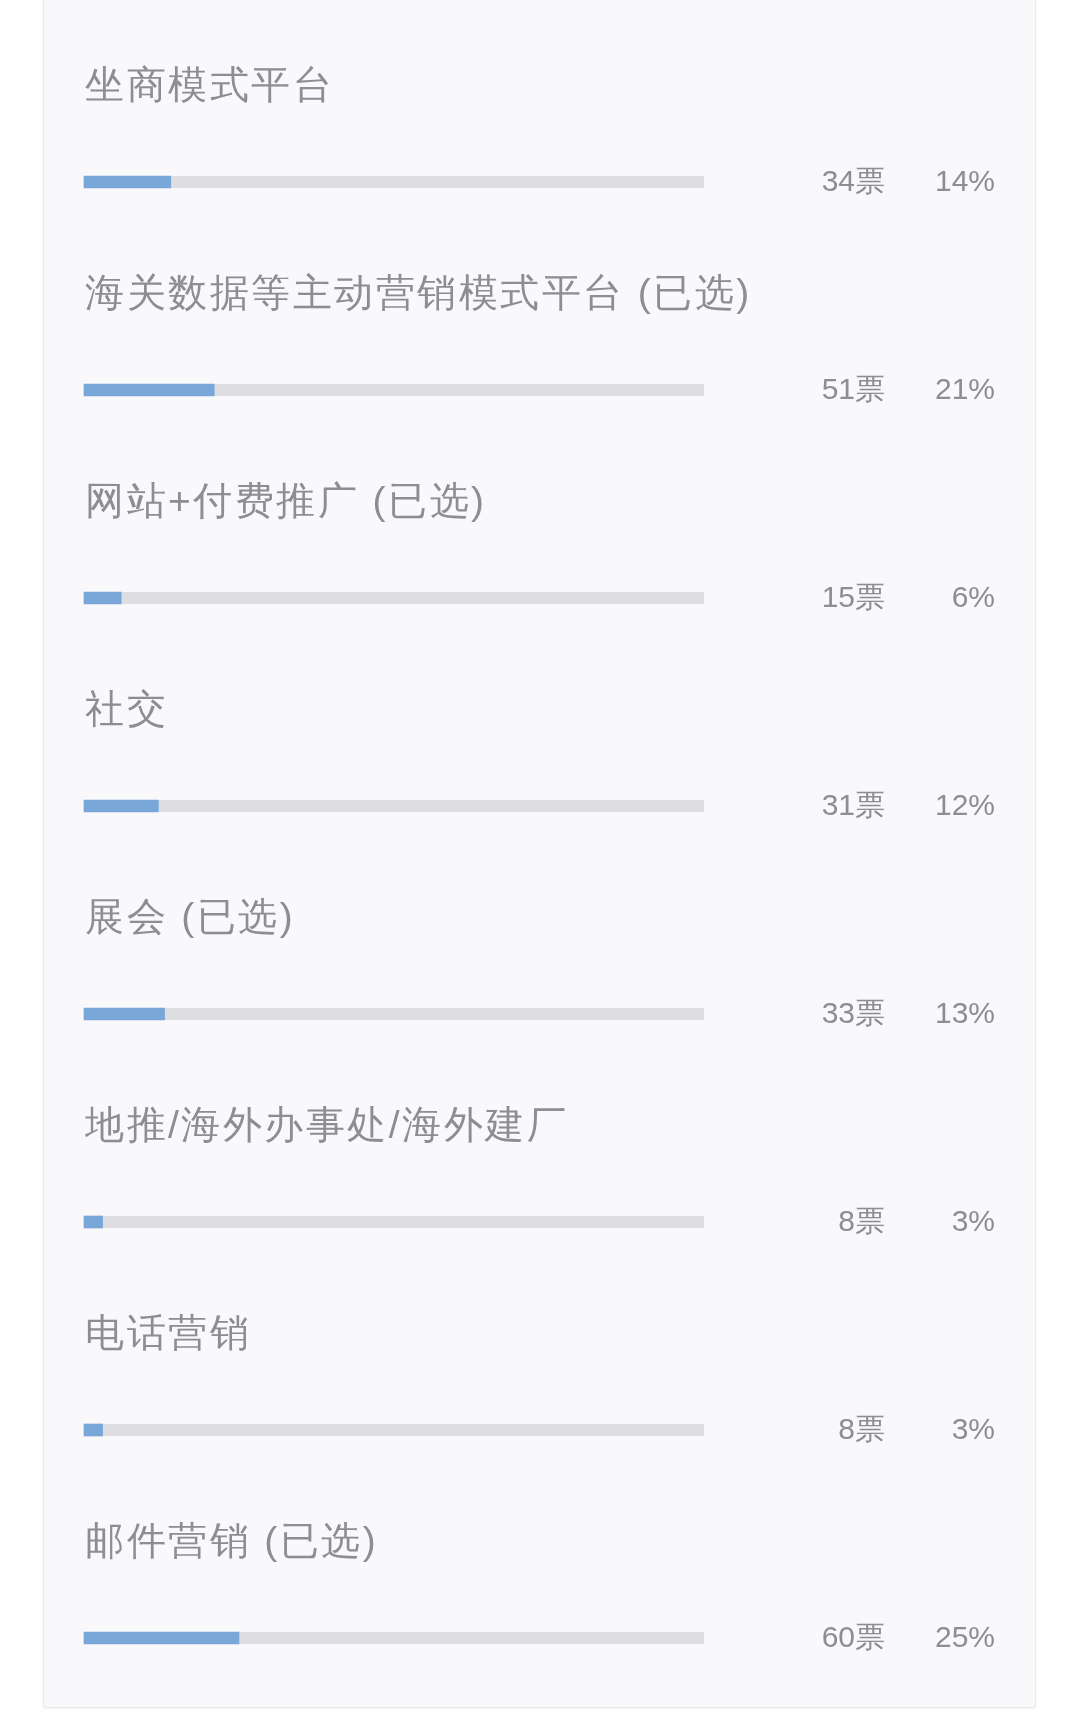  What do you see at coordinates (964, 1637) in the screenshot?
I see `data-label: 25%` at bounding box center [964, 1637].